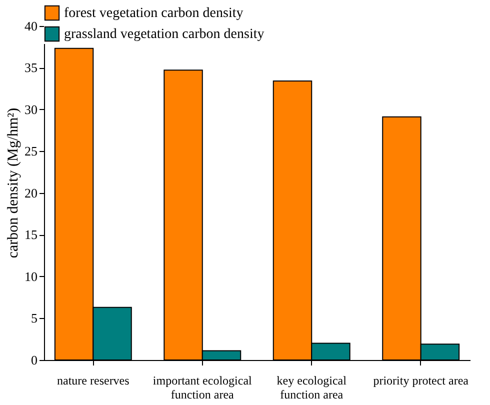 Image resolution: width=490 pixels, height=405 pixels. What do you see at coordinates (164, 34) in the screenshot?
I see `legend-label: grassland vegetation carbon density` at bounding box center [164, 34].